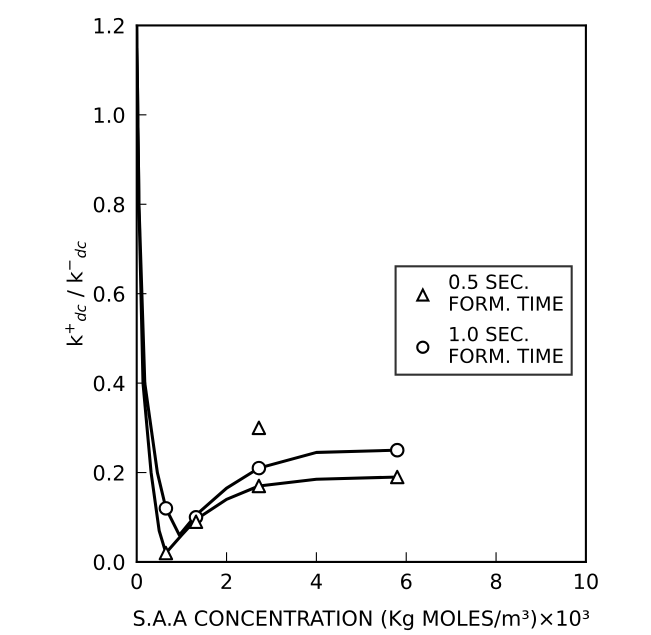 The height and width of the screenshot is (635, 651). What do you see at coordinates (586, 581) in the screenshot?
I see `x-tick-label: 10` at bounding box center [586, 581].